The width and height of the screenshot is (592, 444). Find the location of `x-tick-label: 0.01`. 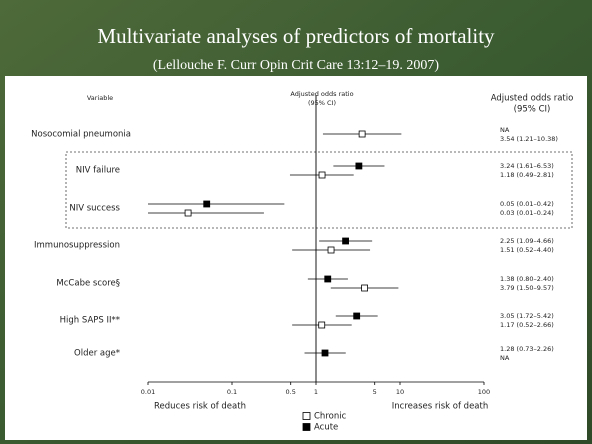

x-tick-label: 0.01 is located at coordinates (148, 392).